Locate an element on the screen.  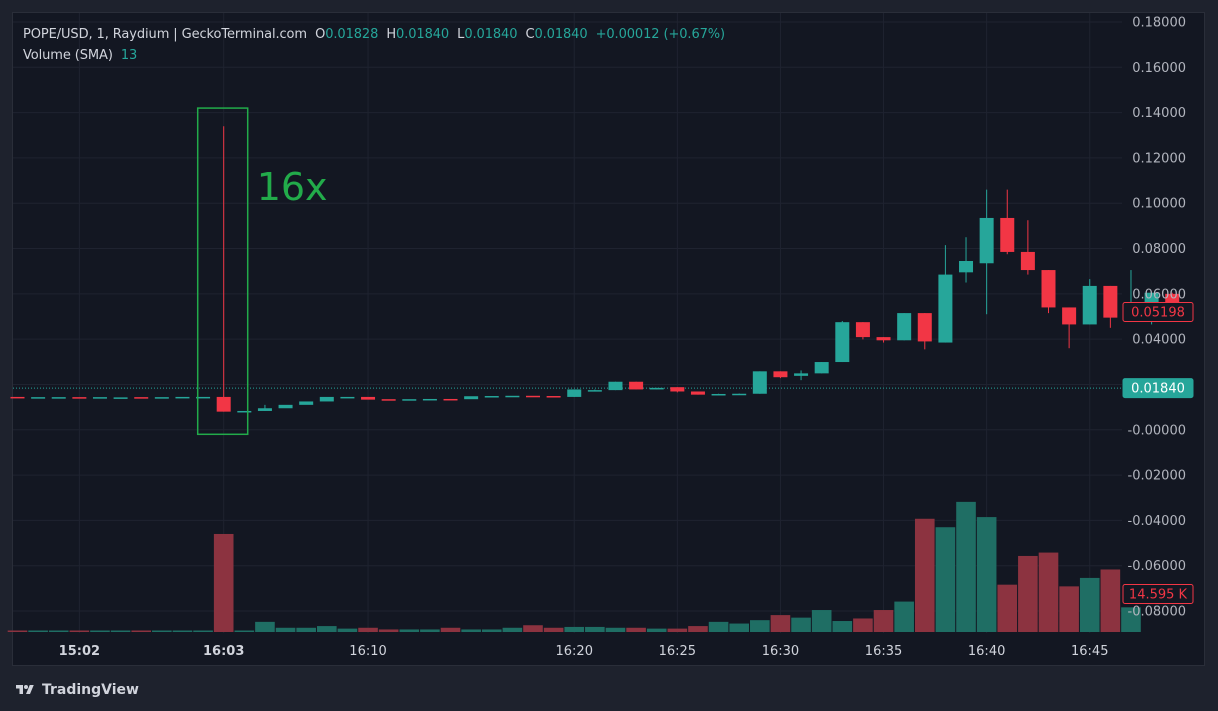
last-price-badge: 0.01840 is located at coordinates (1158, 388).